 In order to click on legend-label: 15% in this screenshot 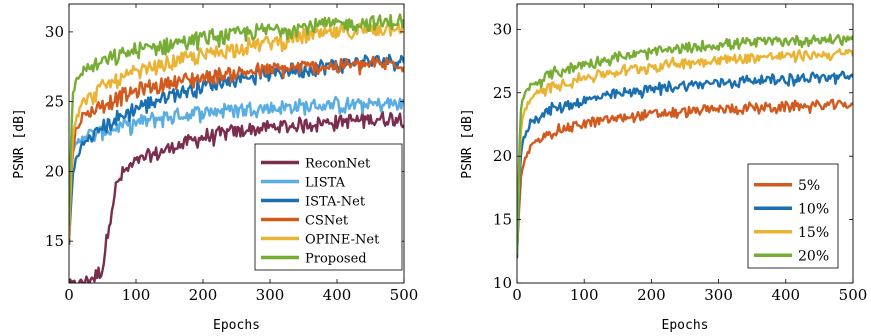, I will do `click(813, 233)`.